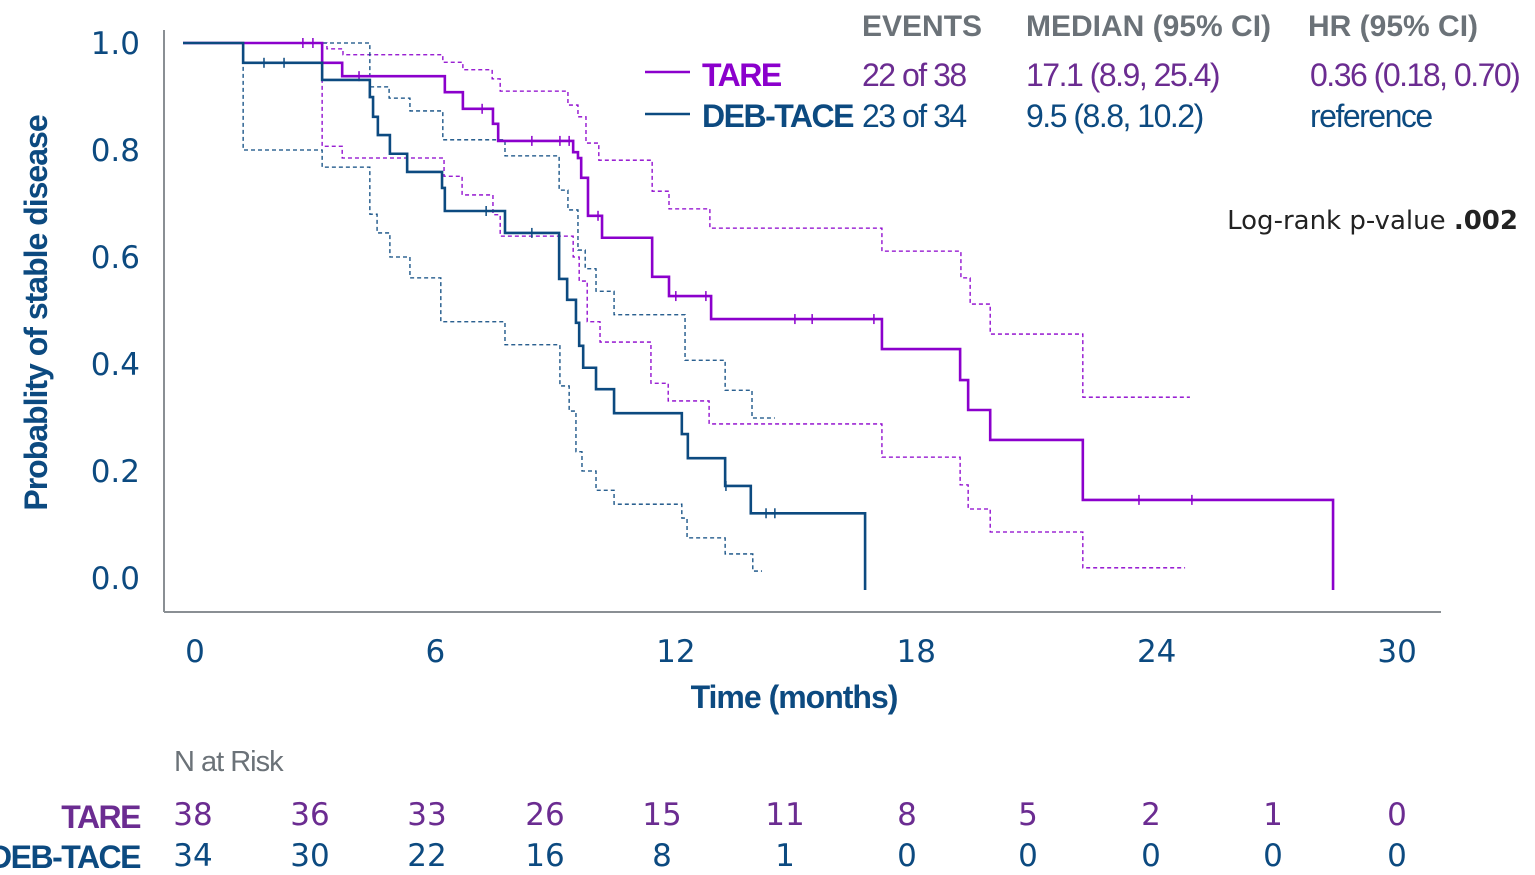 This screenshot has height=875, width=1535. I want to click on legend-events-deb-tace: 23 of 34, so click(914, 116).